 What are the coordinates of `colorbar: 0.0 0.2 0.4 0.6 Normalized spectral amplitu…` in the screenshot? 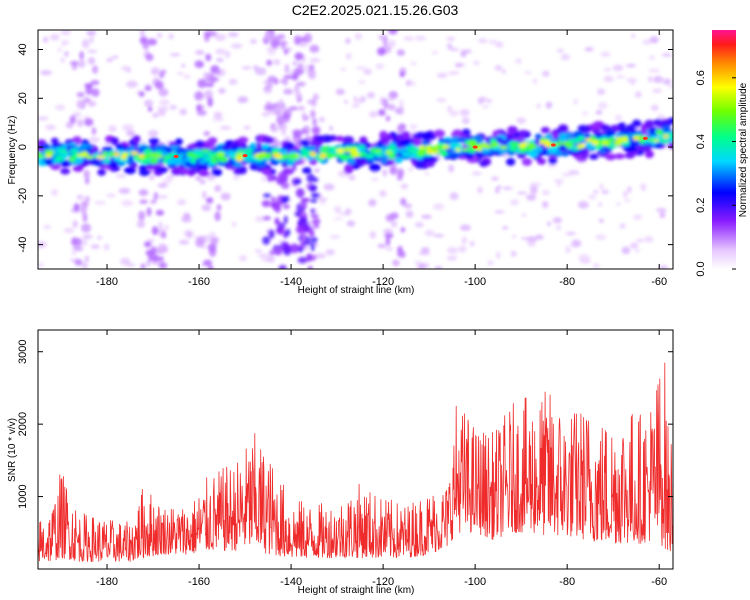 It's located at (722, 153).